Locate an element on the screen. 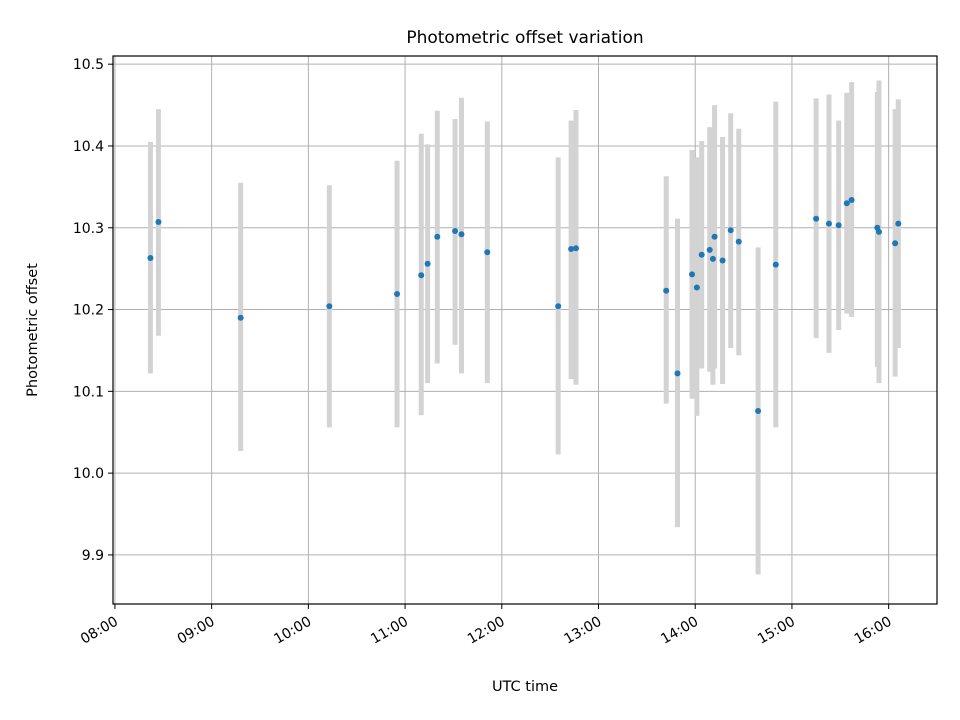 The width and height of the screenshot is (960, 720). y-tick-label: 10.1 is located at coordinates (88, 392).